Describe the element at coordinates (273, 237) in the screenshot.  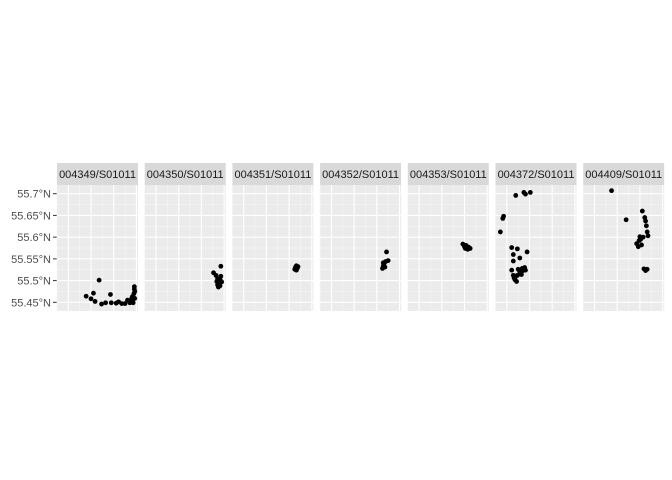
I see `facet-panel: 004351/S01011` at that location.